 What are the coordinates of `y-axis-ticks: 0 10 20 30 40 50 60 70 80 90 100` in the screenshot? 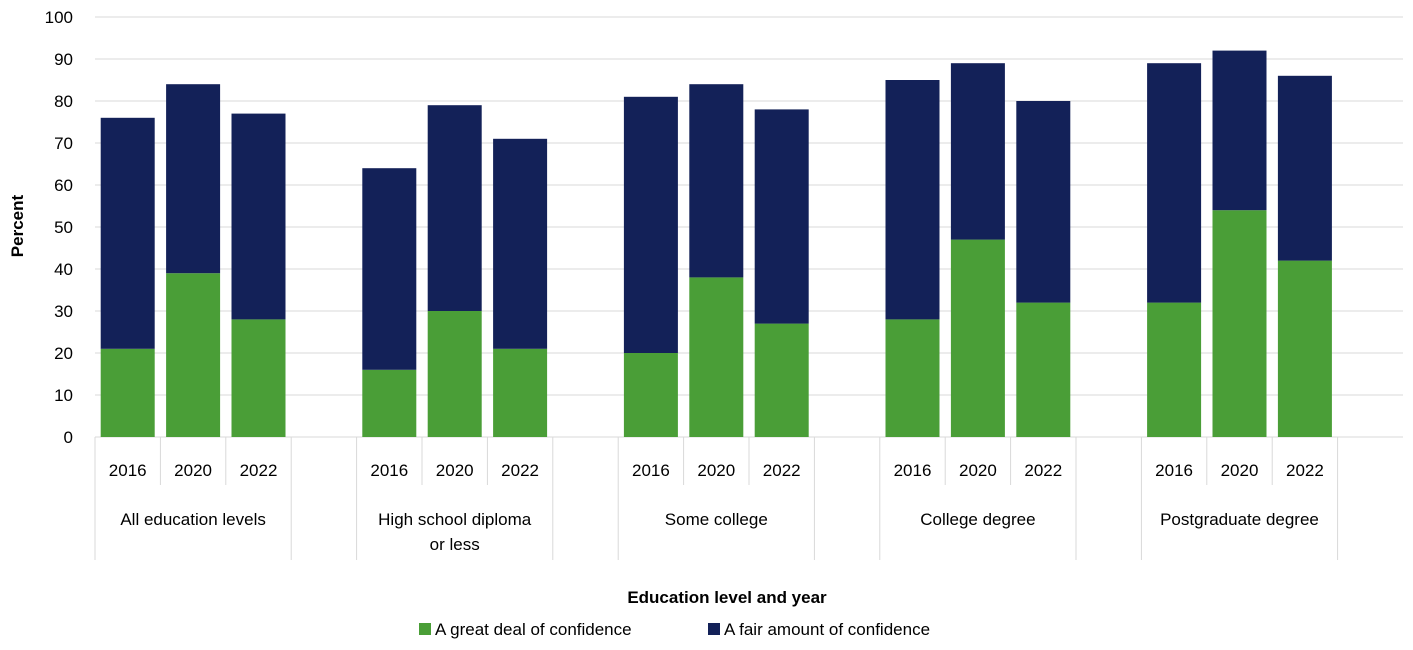 It's located at (59, 227).